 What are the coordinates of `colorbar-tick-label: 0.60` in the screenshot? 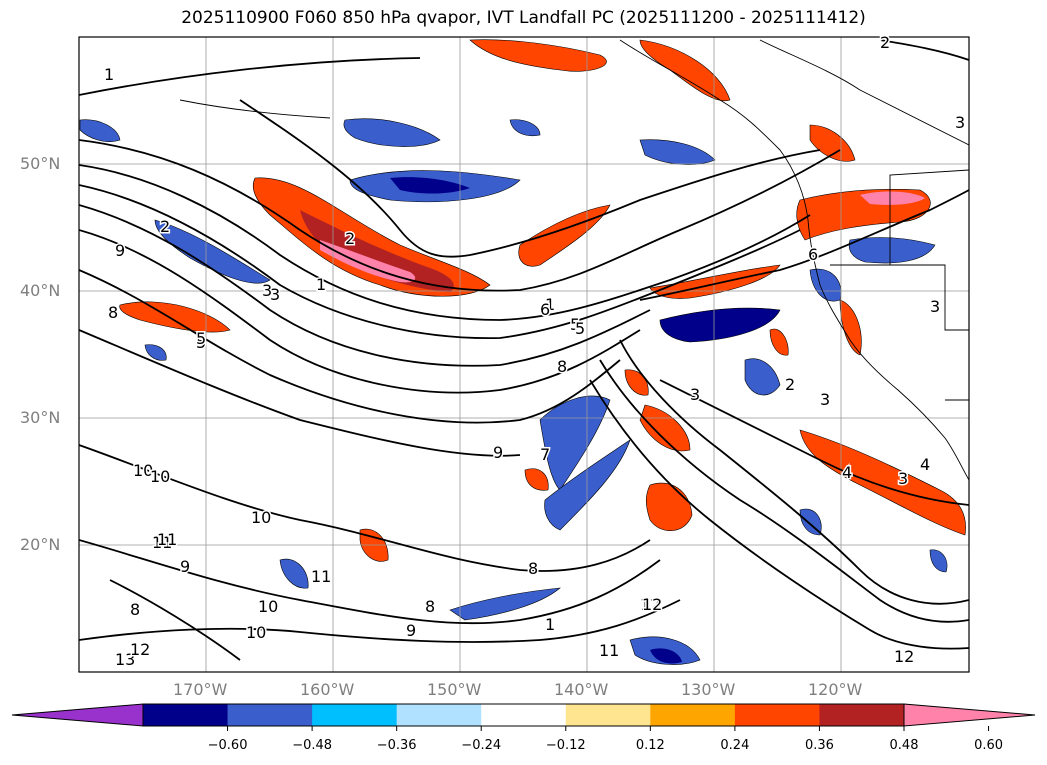 It's located at (989, 745).